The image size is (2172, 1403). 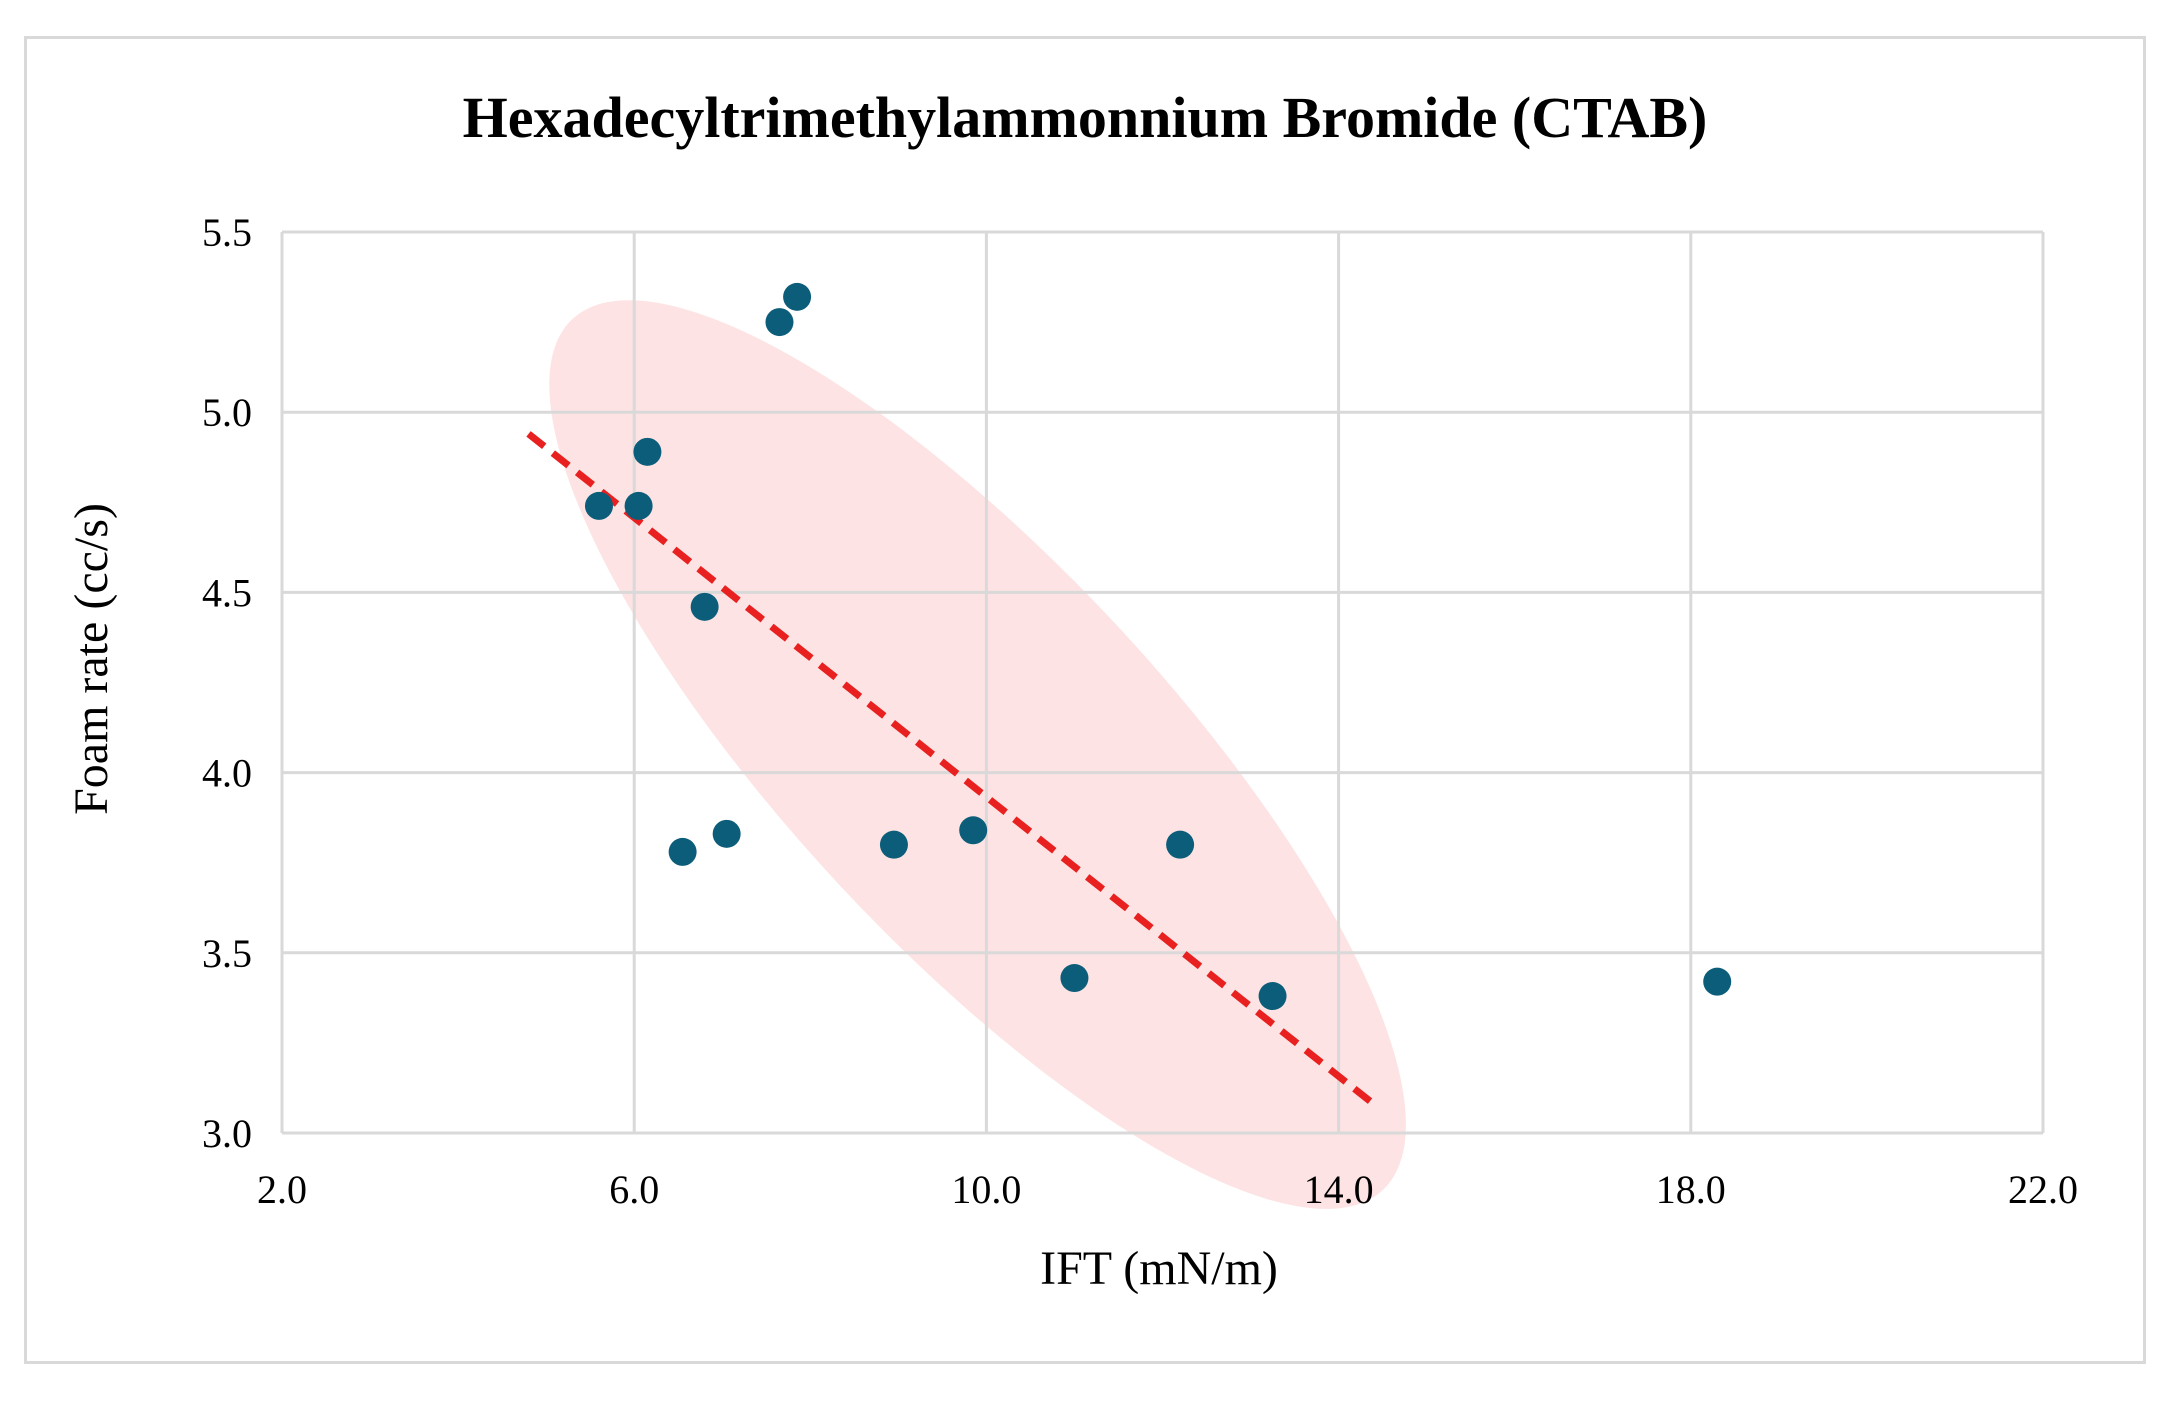 I want to click on x-tick-labels: 2.0 6.0 10.0 14.0 18.0 22.0, so click(x=1167, y=1189).